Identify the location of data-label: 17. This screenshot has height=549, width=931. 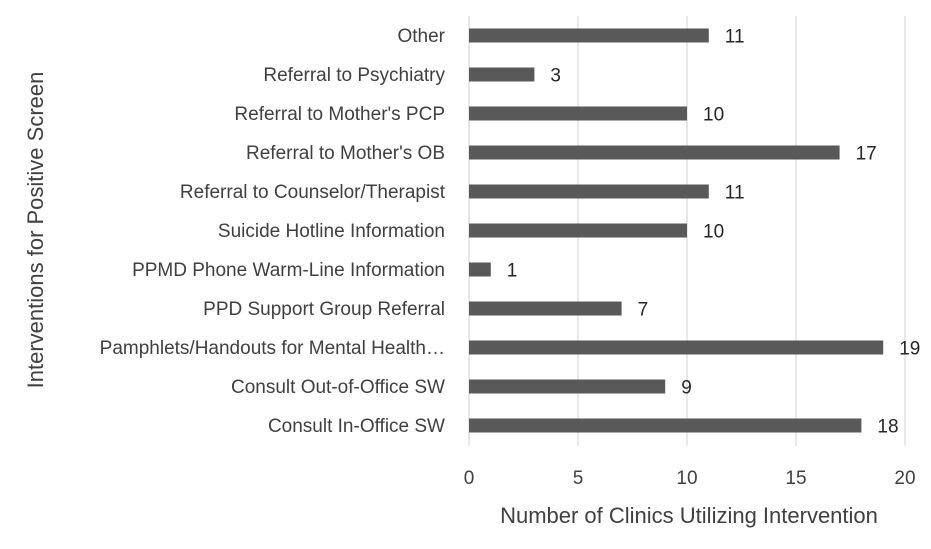
(866, 154).